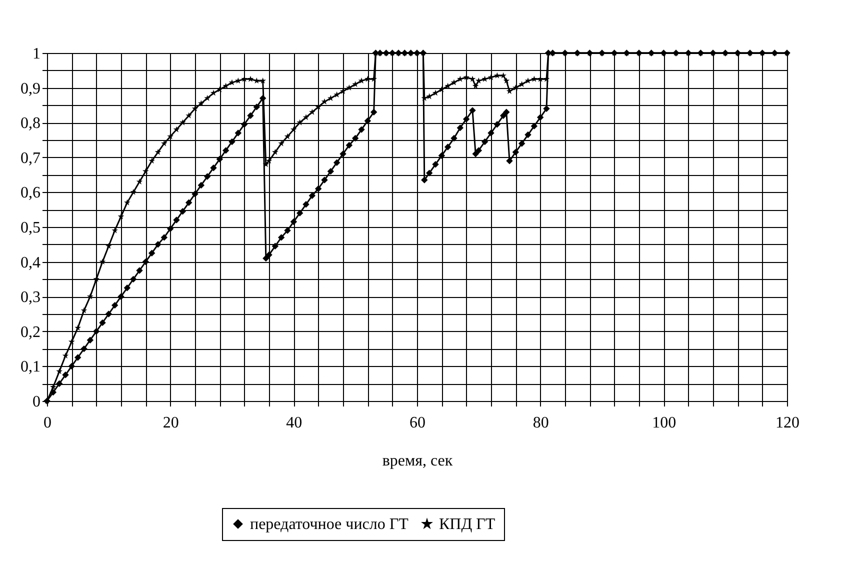 This screenshot has width=866, height=562. I want to click on y-tick-label: 0,4, so click(30, 263).